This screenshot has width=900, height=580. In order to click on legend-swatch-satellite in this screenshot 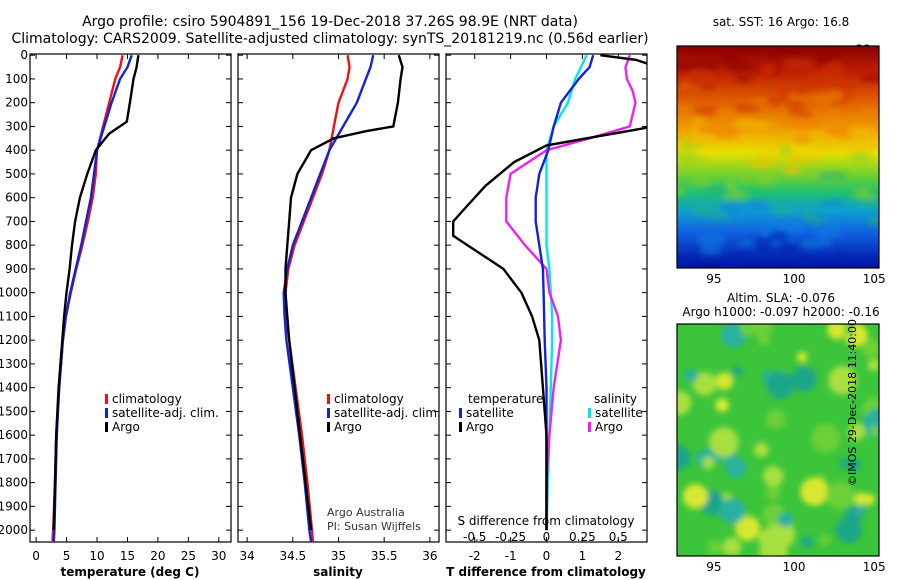, I will do `click(328, 413)`.